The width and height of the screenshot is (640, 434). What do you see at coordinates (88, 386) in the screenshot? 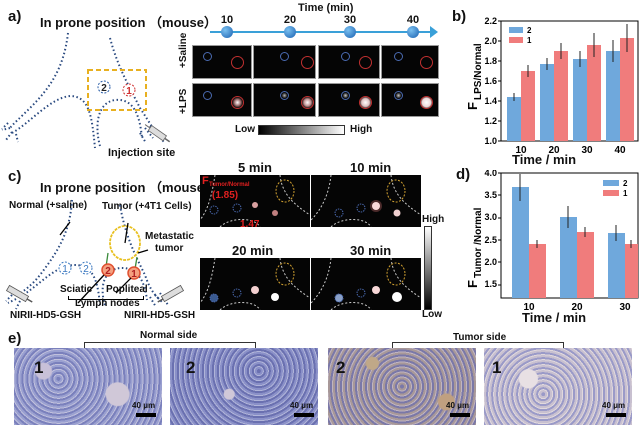
I see `histology-image-normal-1: 1 40 μm` at bounding box center [88, 386].